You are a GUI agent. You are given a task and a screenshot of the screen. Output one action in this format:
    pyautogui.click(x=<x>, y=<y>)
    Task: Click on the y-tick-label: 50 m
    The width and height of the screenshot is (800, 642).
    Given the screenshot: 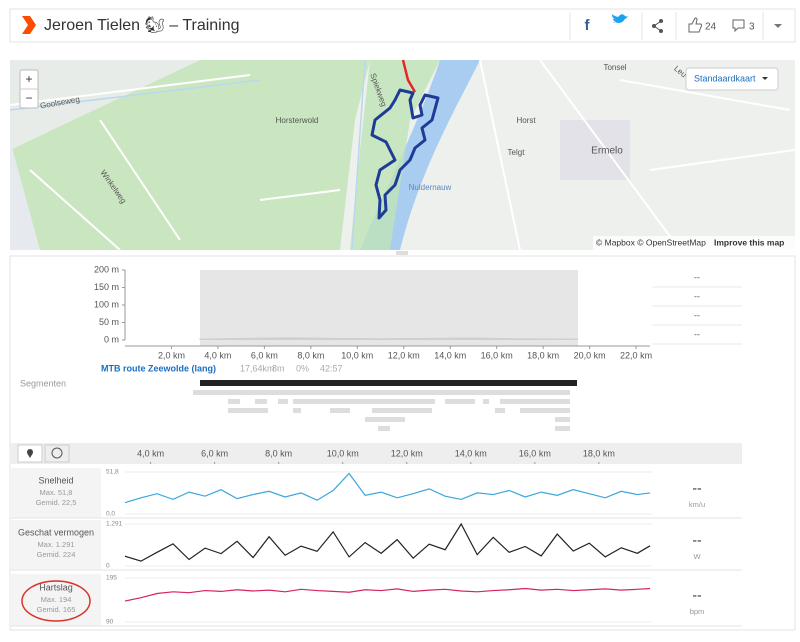 What is the action you would take?
    pyautogui.click(x=109, y=322)
    